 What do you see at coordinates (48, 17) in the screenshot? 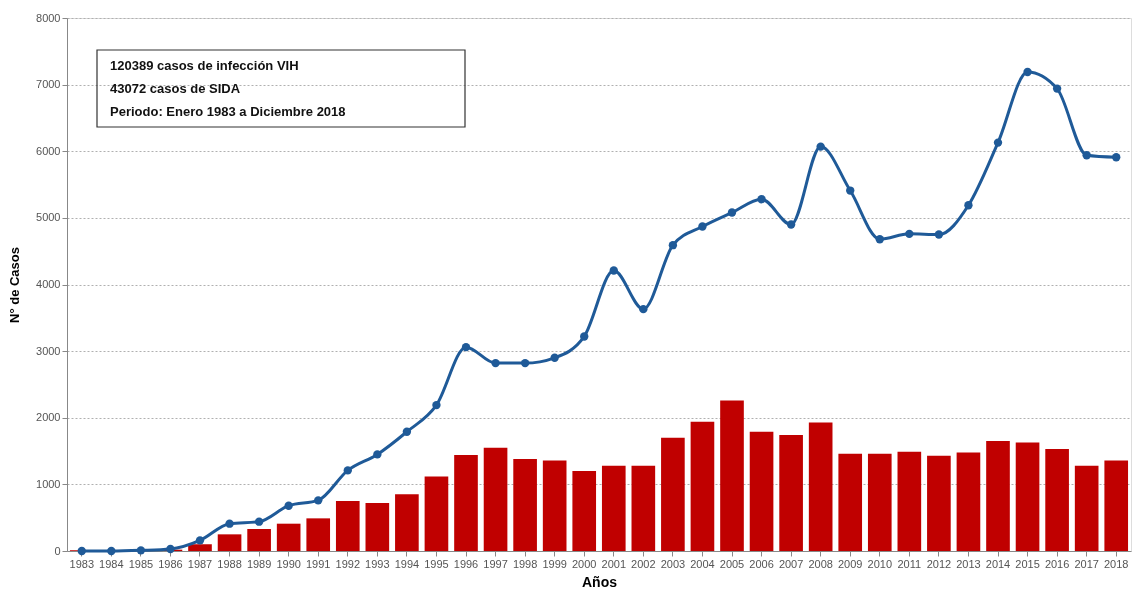
I see `y-tick-label: 8000` at bounding box center [48, 17].